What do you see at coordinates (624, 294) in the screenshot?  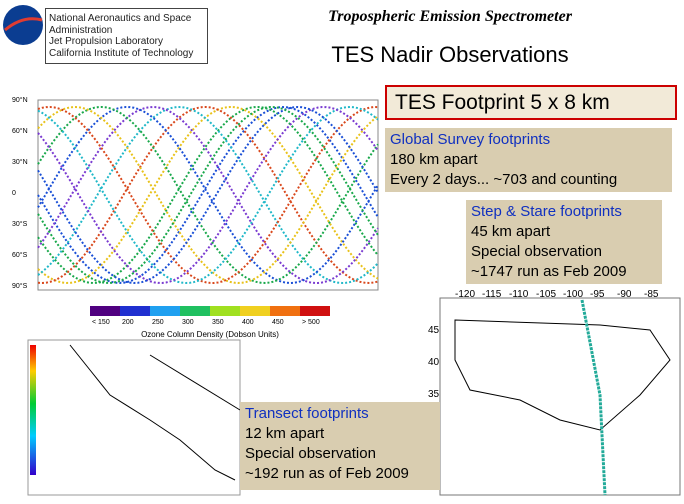 I see `lon-label: -90` at bounding box center [624, 294].